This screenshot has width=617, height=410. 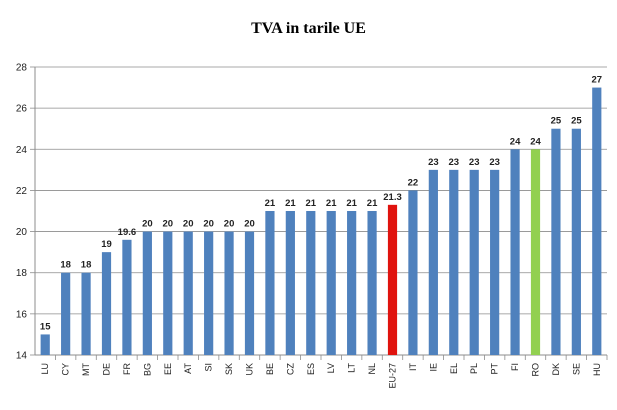 What do you see at coordinates (107, 369) in the screenshot?
I see `category-label: DE` at bounding box center [107, 369].